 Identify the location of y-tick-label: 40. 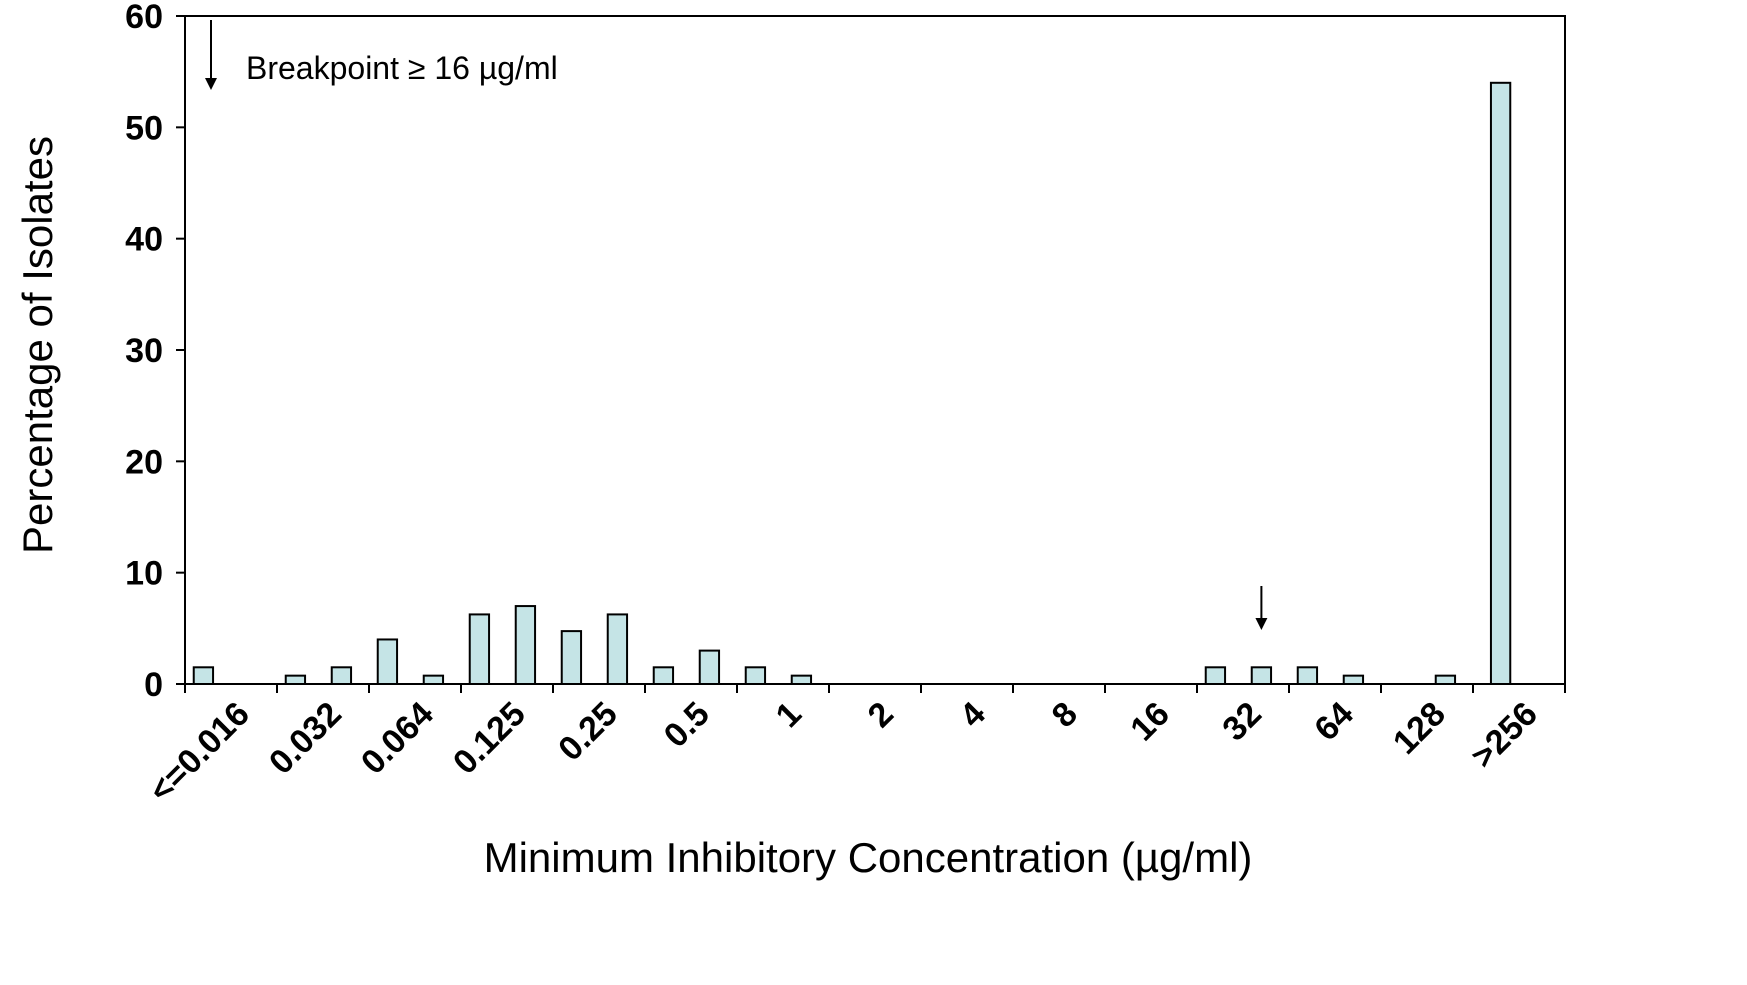
(144, 240).